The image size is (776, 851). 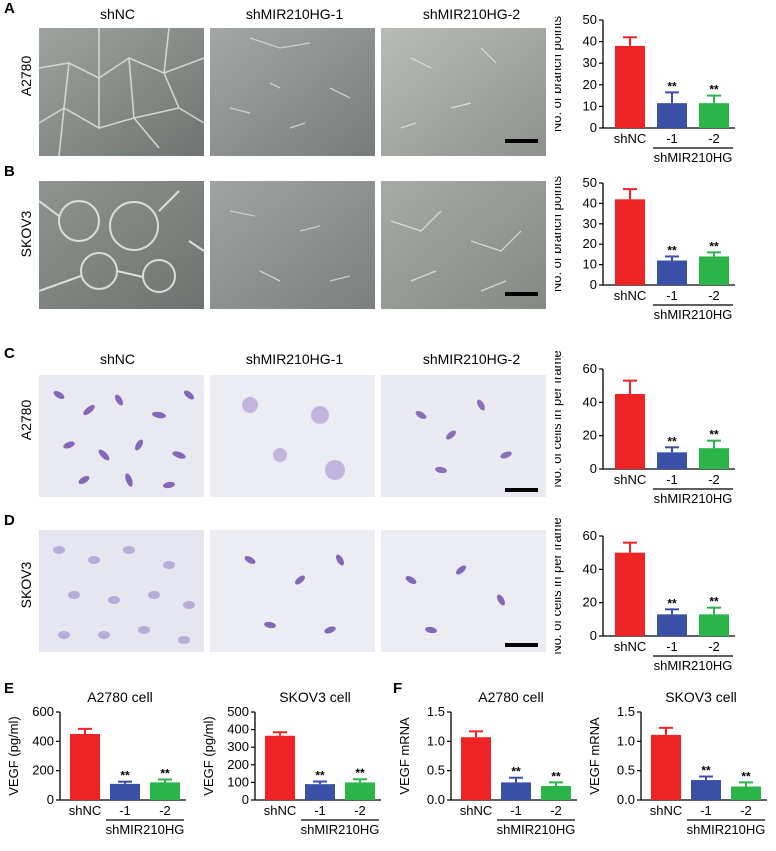 I want to click on y-tick-label: 100, so click(x=238, y=781).